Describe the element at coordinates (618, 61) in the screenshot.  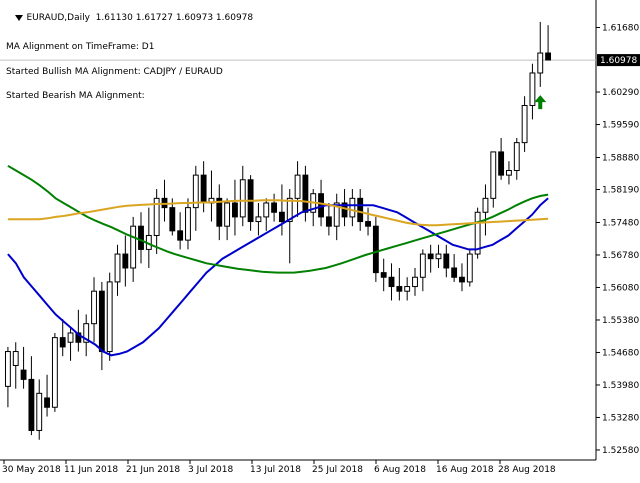
I see `current-price-value: 1.60978` at that location.